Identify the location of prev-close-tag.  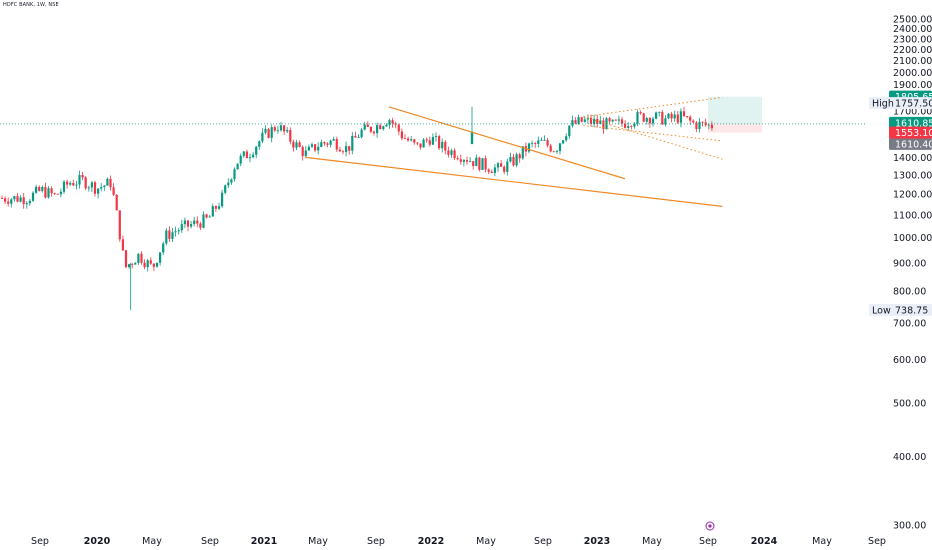
(910, 143).